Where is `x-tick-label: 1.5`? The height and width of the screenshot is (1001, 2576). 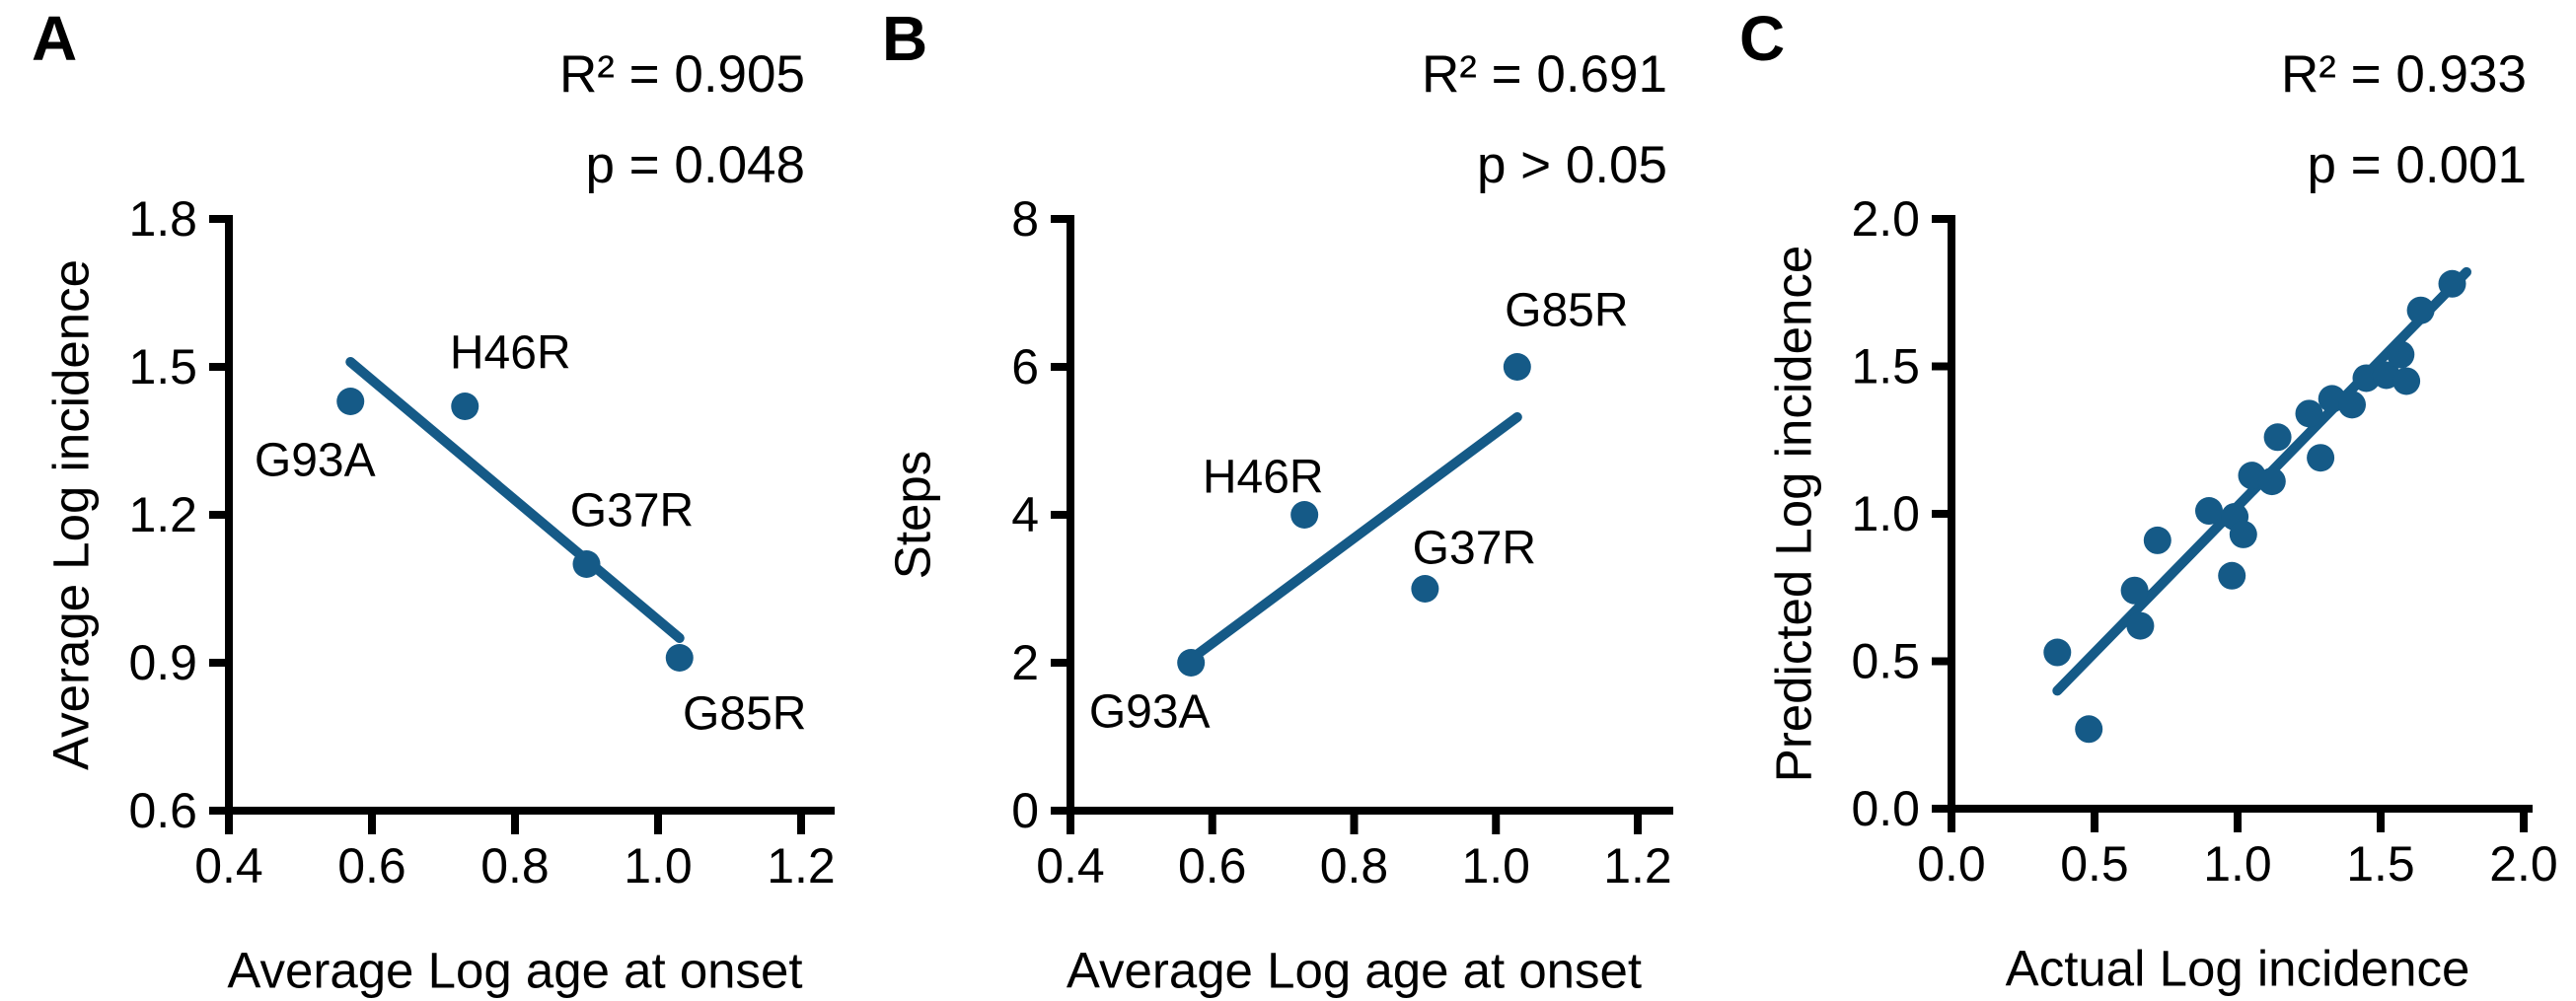
x-tick-label: 1.5 is located at coordinates (2380, 864).